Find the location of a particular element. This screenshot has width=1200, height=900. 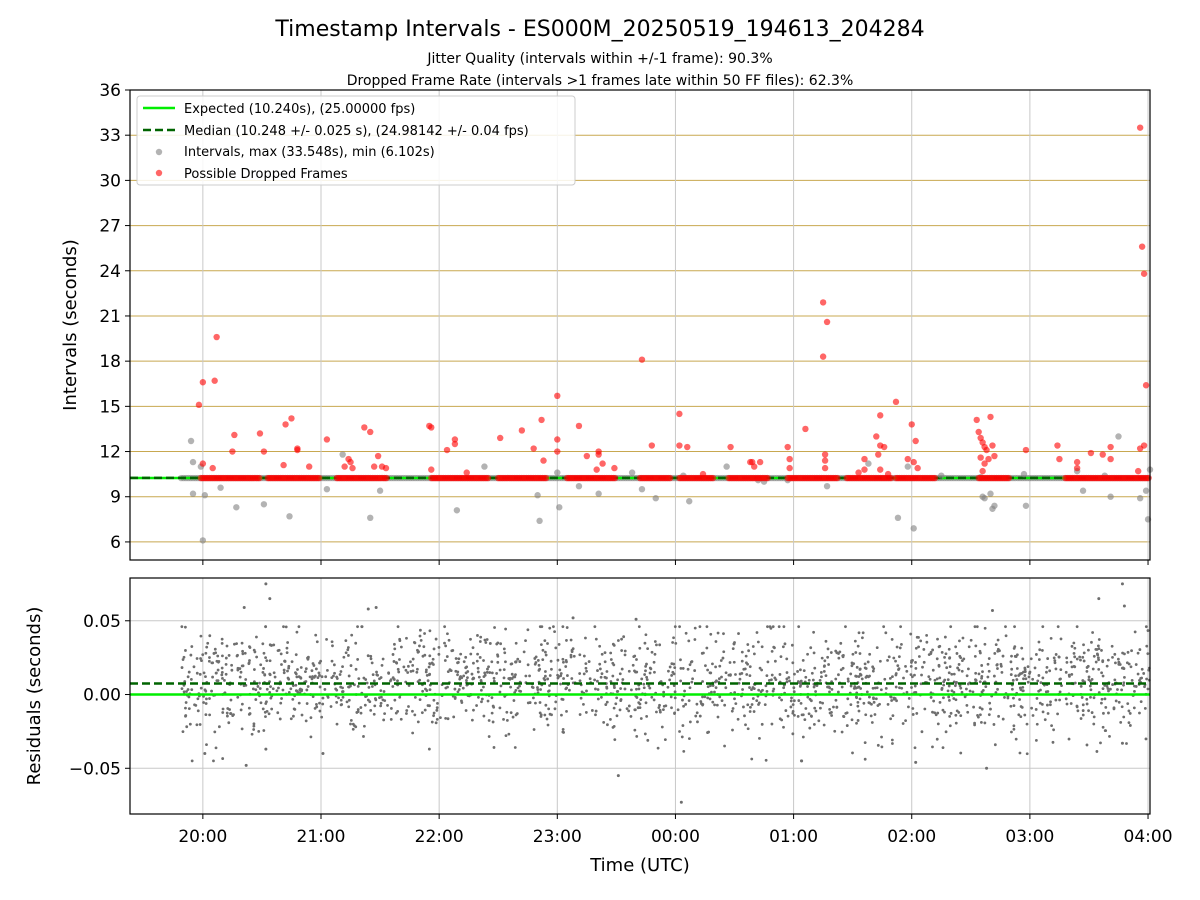

x-tick-label: 02:00 is located at coordinates (911, 837).